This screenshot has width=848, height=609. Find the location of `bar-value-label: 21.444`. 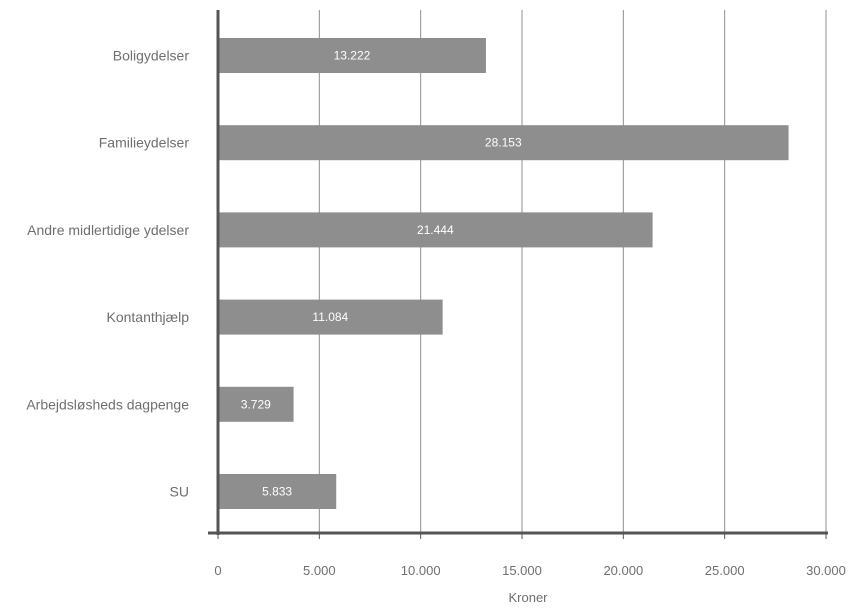

bar-value-label: 21.444 is located at coordinates (435, 230).